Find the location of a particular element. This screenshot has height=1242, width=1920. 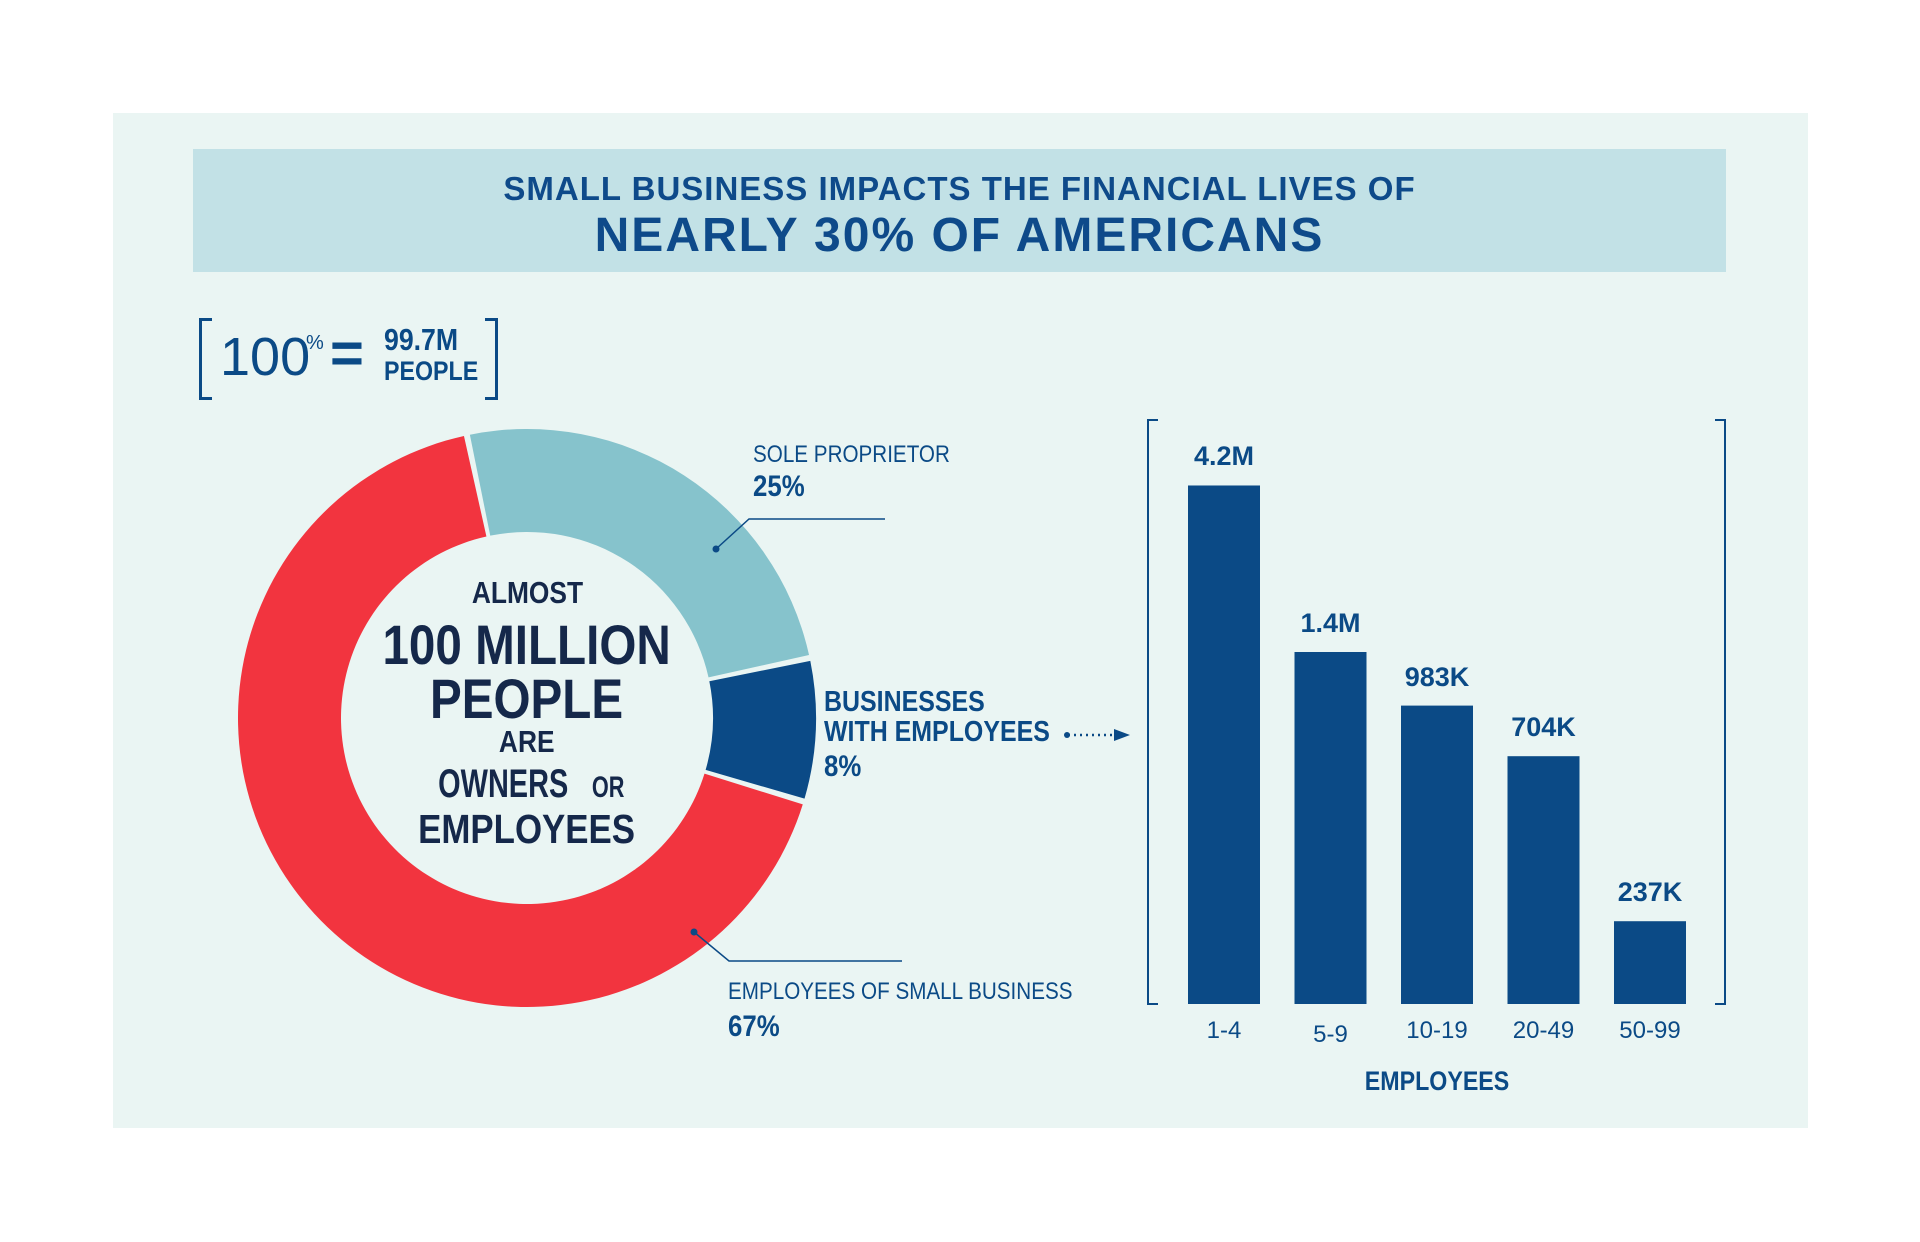

center-line-almost: ALMOST is located at coordinates (527, 593).